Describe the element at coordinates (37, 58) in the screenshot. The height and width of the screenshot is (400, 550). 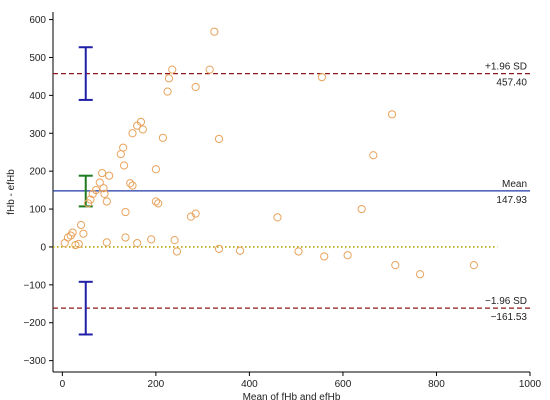
I see `y-tick-label: 500` at that location.